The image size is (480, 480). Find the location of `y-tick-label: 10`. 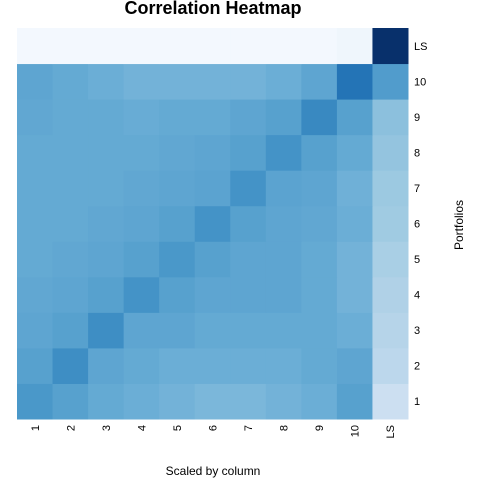

y-tick-label: 10 is located at coordinates (420, 82).